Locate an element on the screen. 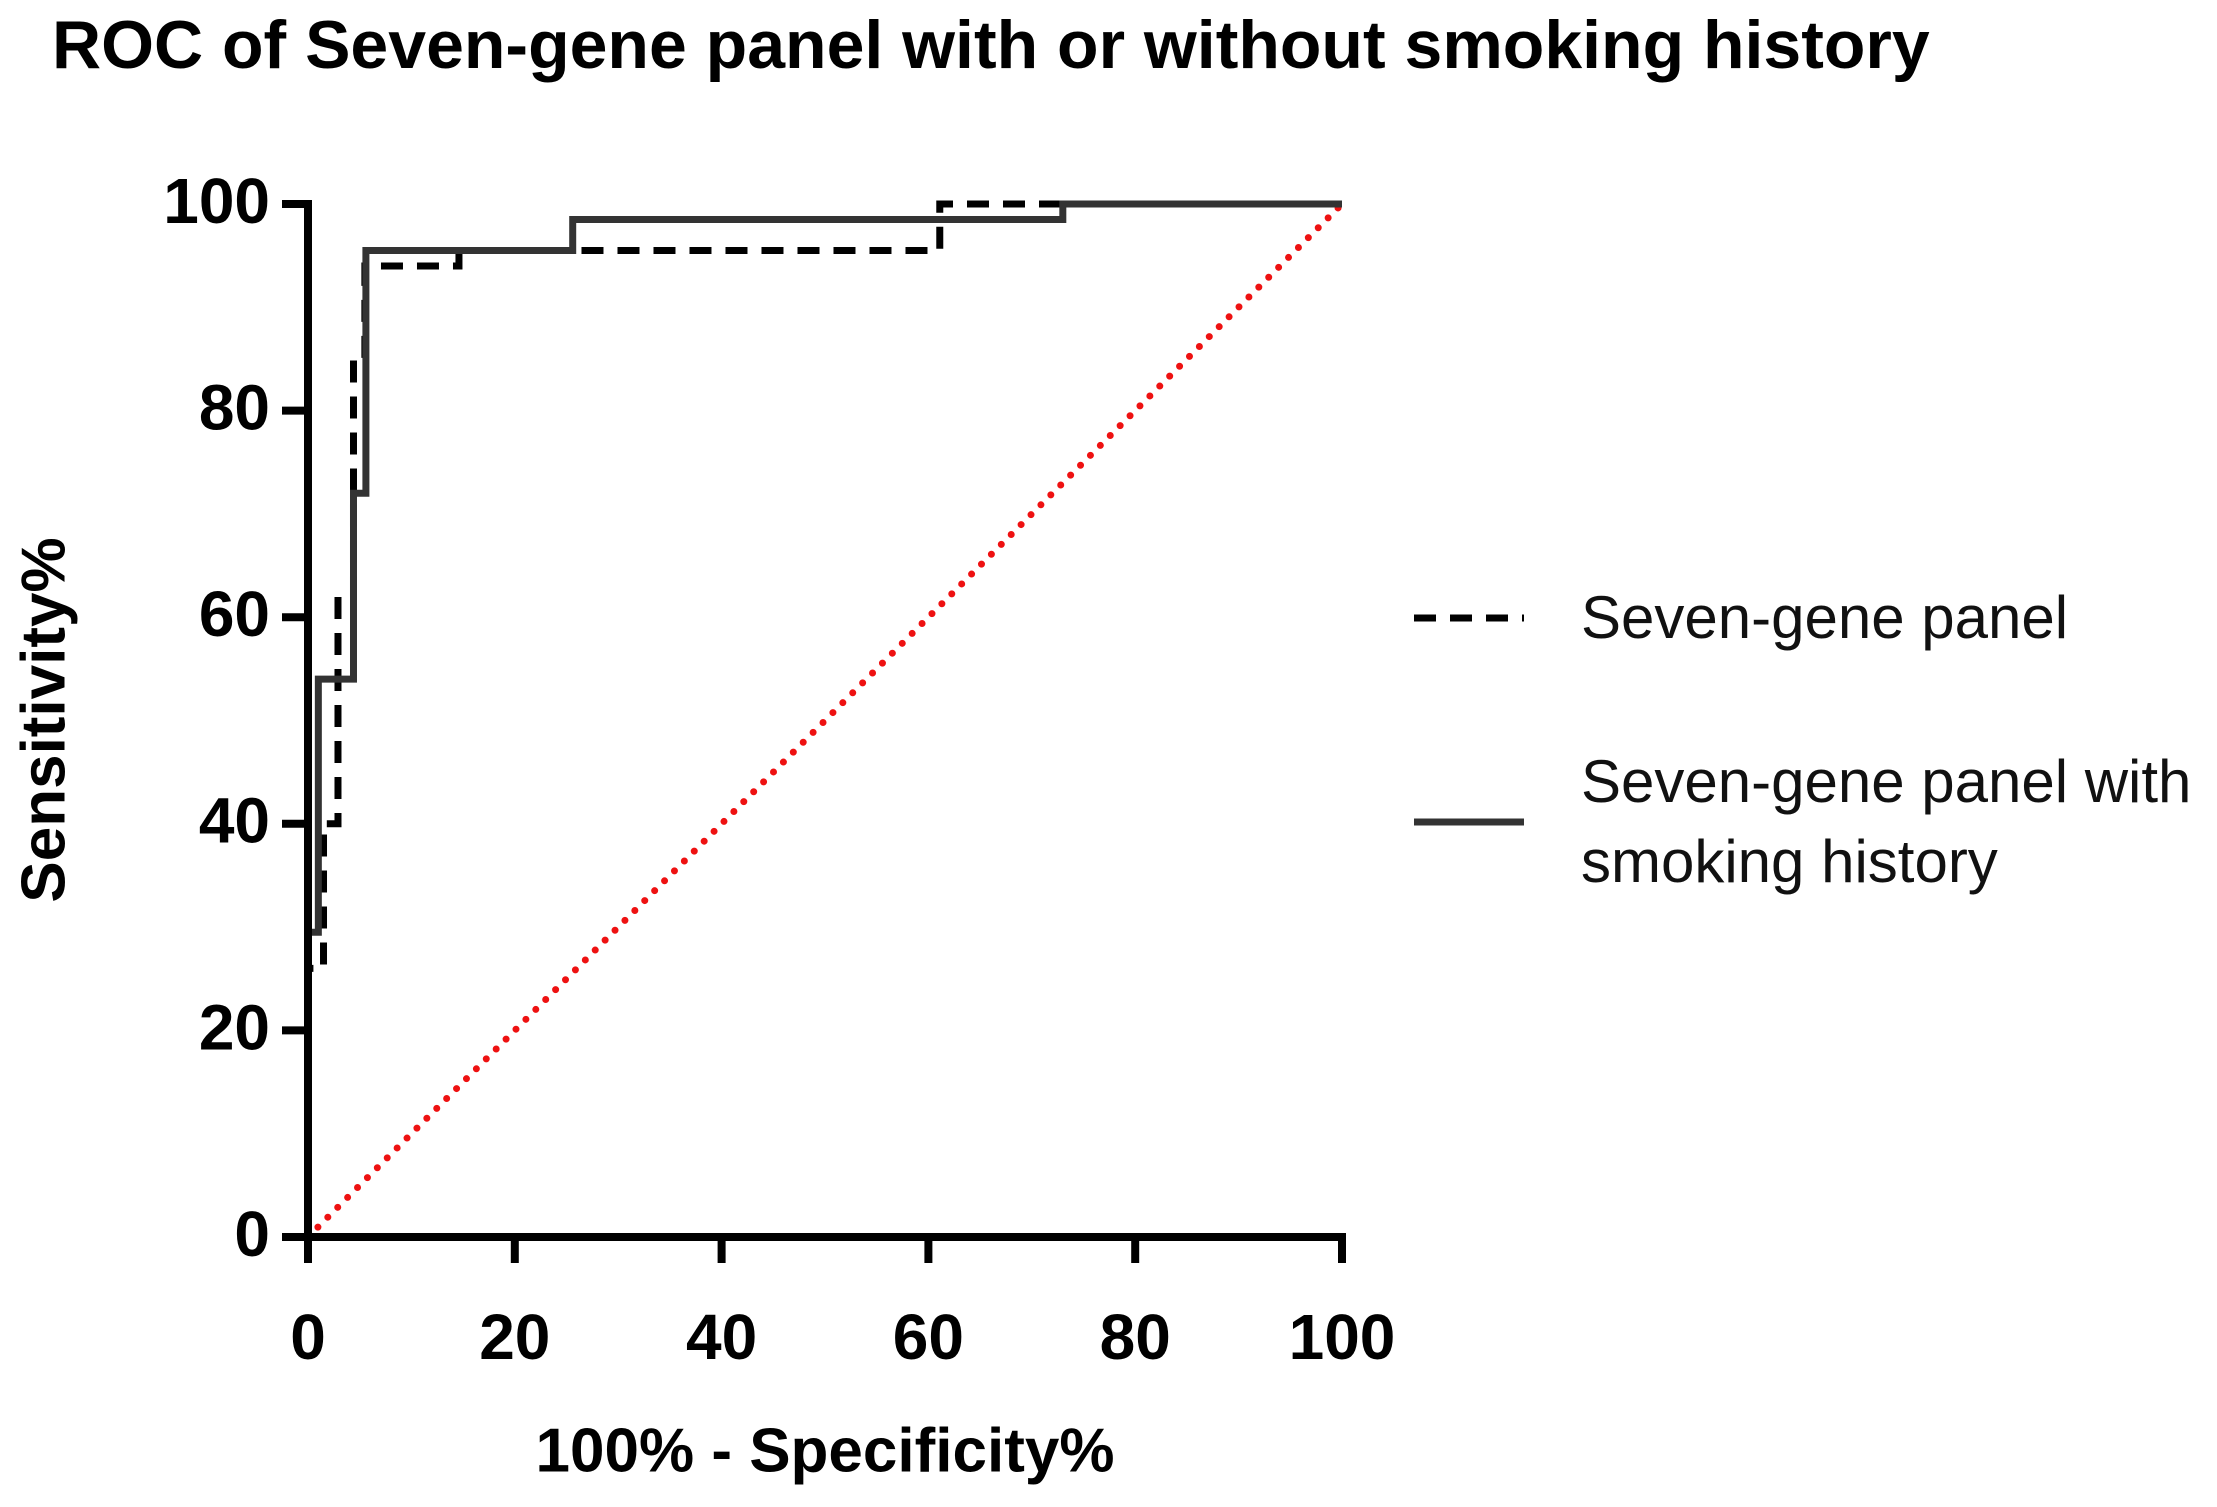  y-tick-label: 0 is located at coordinates (252, 1234).